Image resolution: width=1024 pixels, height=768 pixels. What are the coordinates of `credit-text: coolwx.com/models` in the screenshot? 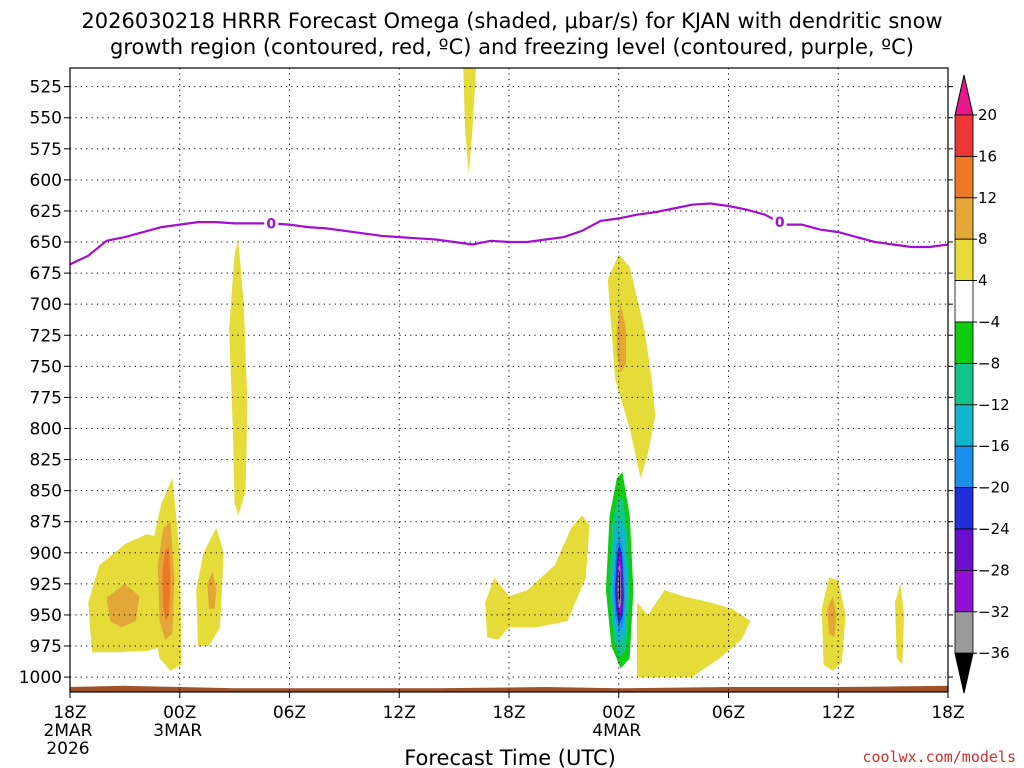 It's located at (939, 757).